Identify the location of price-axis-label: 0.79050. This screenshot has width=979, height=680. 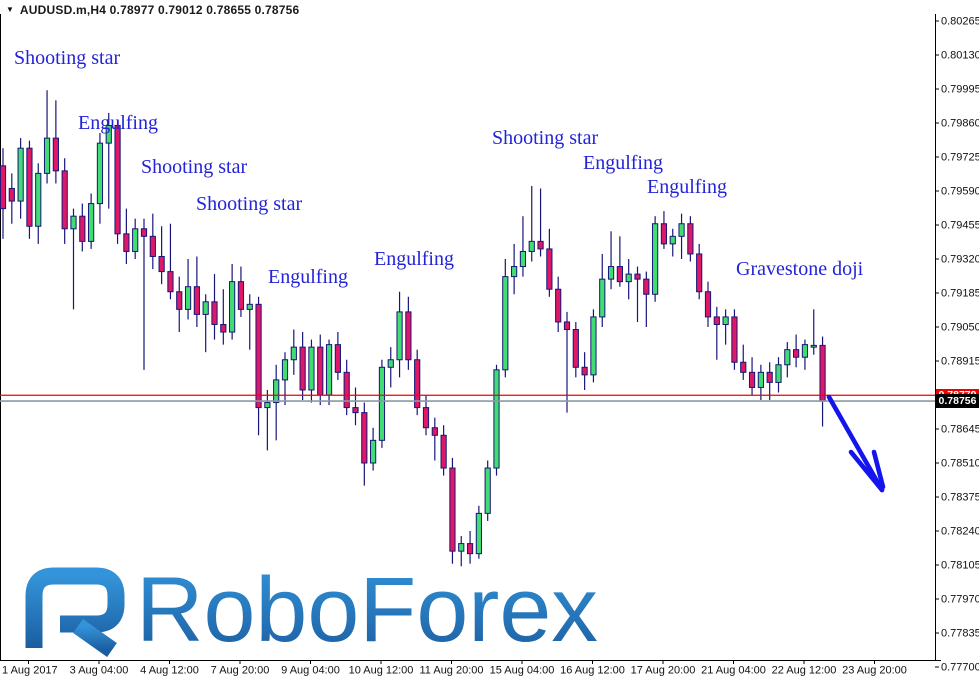
(960, 328).